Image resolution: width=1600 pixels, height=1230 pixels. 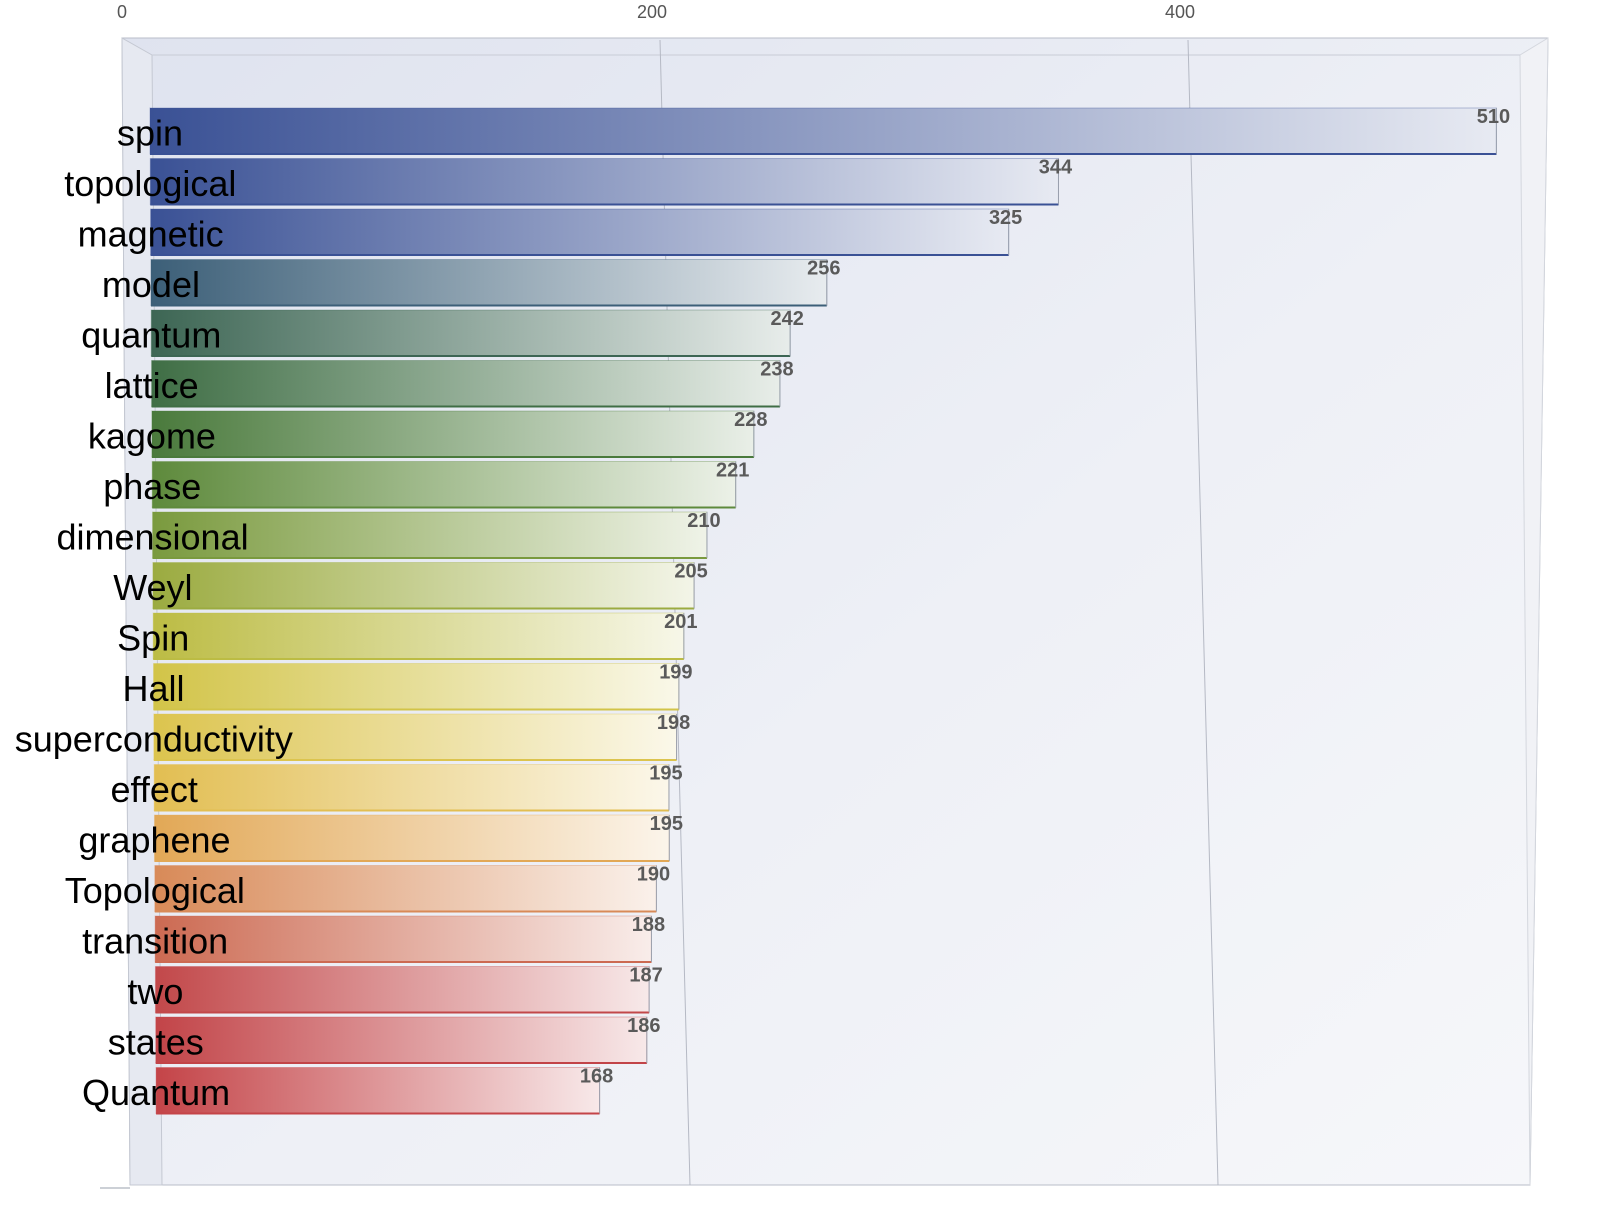 What do you see at coordinates (153, 789) in the screenshot?
I see `category-label: effect` at bounding box center [153, 789].